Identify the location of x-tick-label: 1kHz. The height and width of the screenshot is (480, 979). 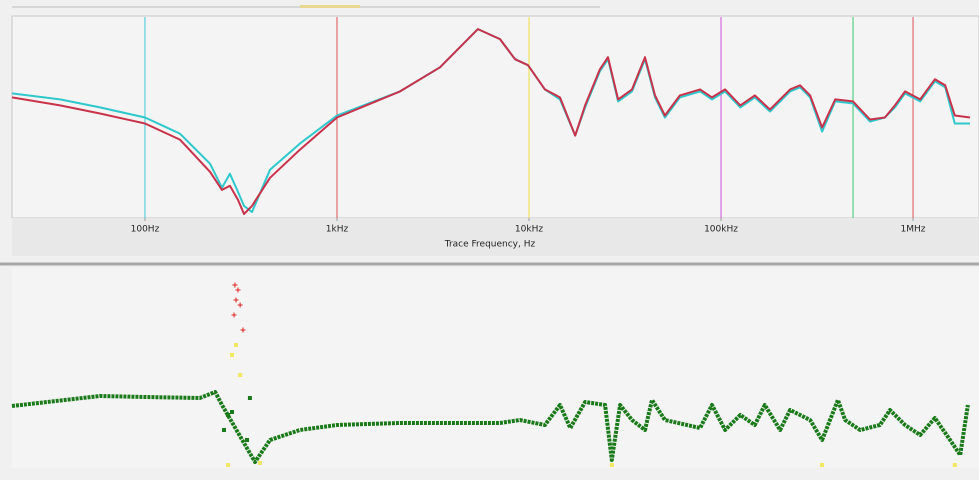
(337, 230).